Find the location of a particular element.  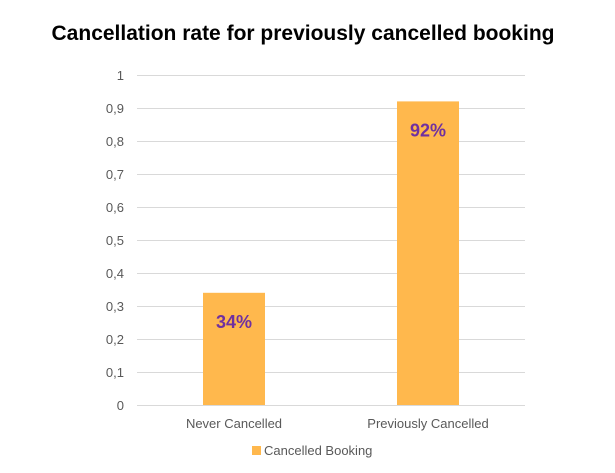

y-tick-label: 0,5 is located at coordinates (115, 240).